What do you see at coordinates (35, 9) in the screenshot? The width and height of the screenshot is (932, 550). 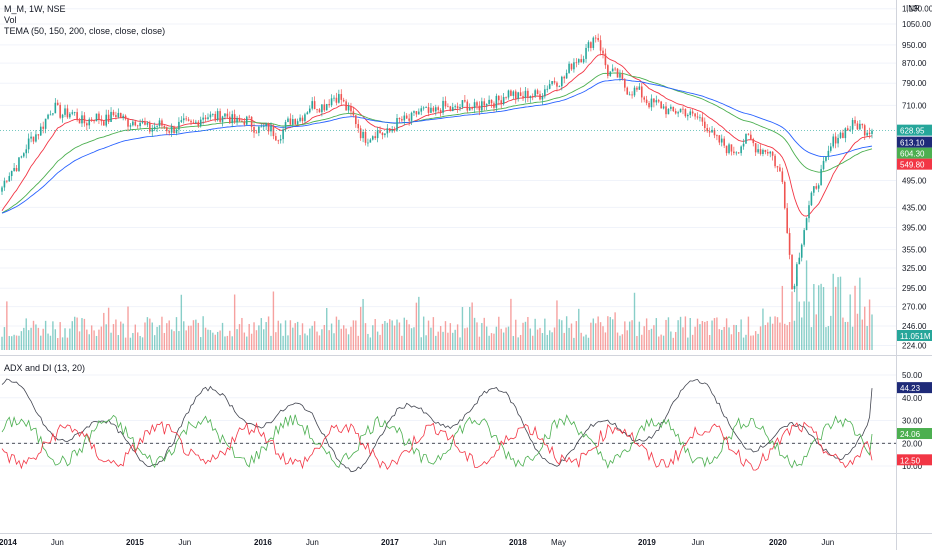 I see `symbol-legend: M_M, 1W, NSE` at bounding box center [35, 9].